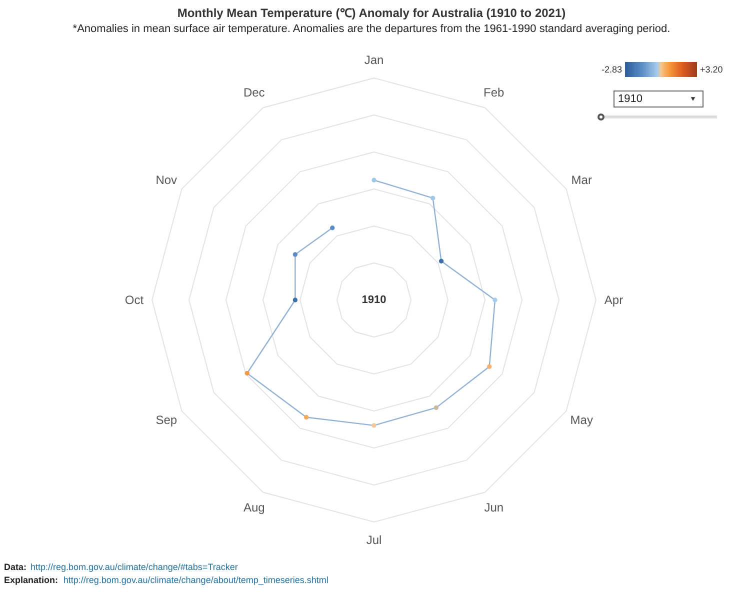 The image size is (743, 593). Describe the element at coordinates (614, 300) in the screenshot. I see `spoke-label: Apr` at that location.